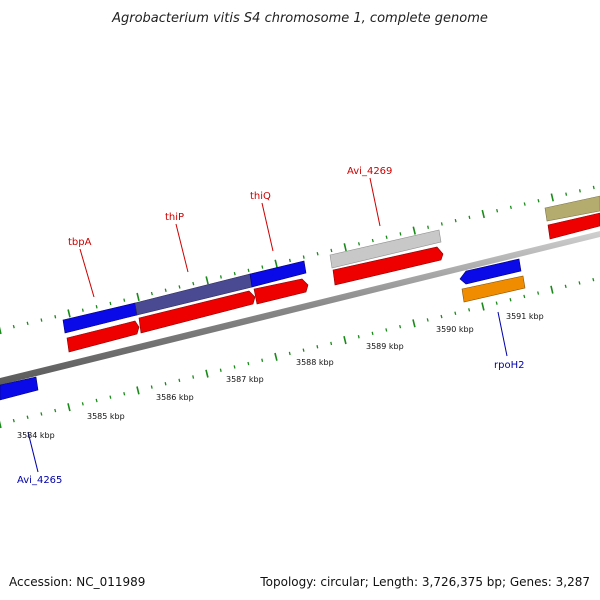 This screenshot has width=600, height=600. I want to click on leader-thiP, so click(182, 248).